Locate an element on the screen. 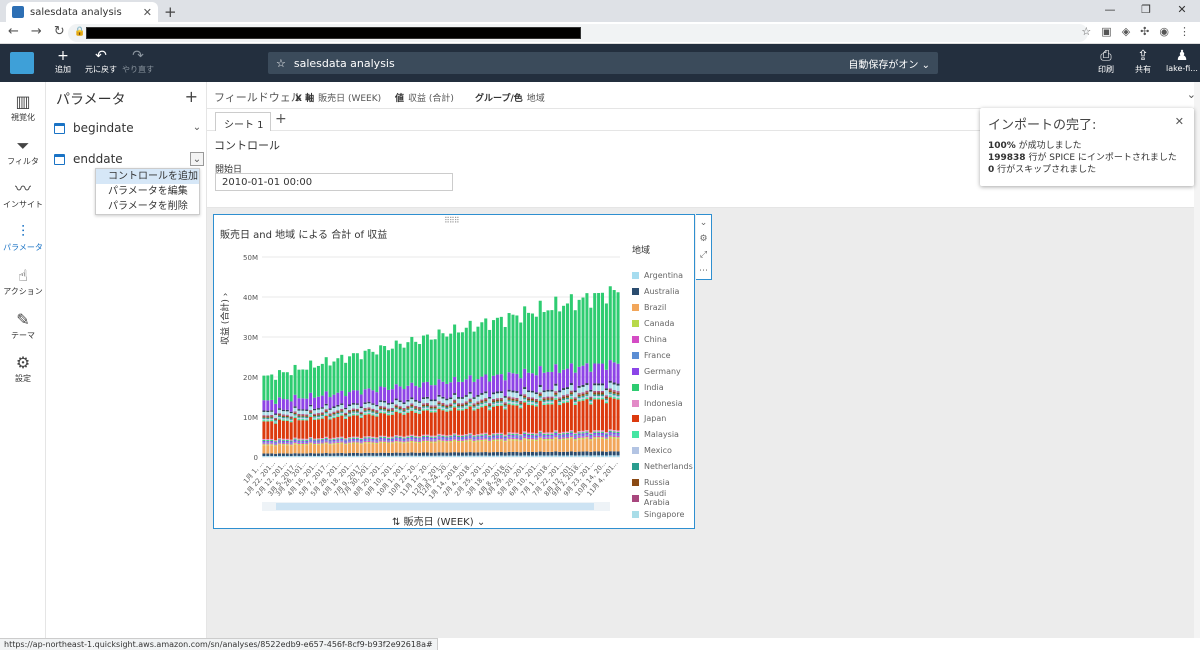  scrollbar is located at coordinates (1197, 360).